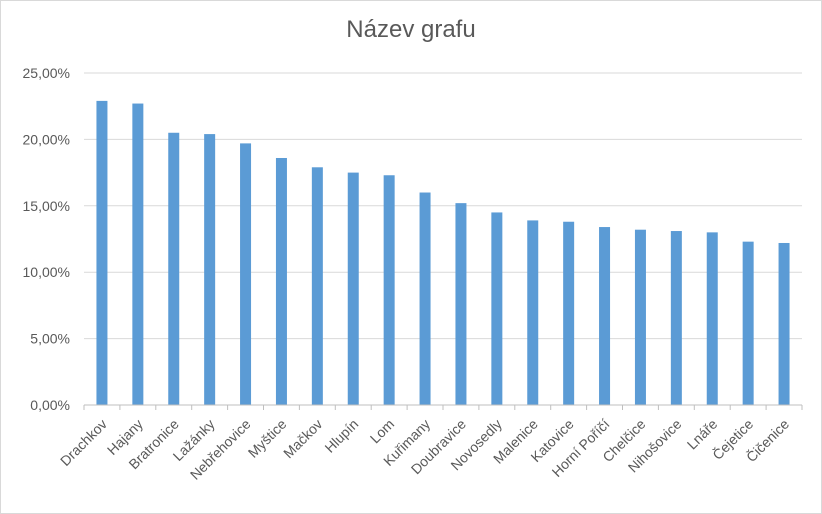 Image resolution: width=822 pixels, height=514 pixels. Describe the element at coordinates (50, 405) in the screenshot. I see `y-tick-label: 0,00%` at that location.